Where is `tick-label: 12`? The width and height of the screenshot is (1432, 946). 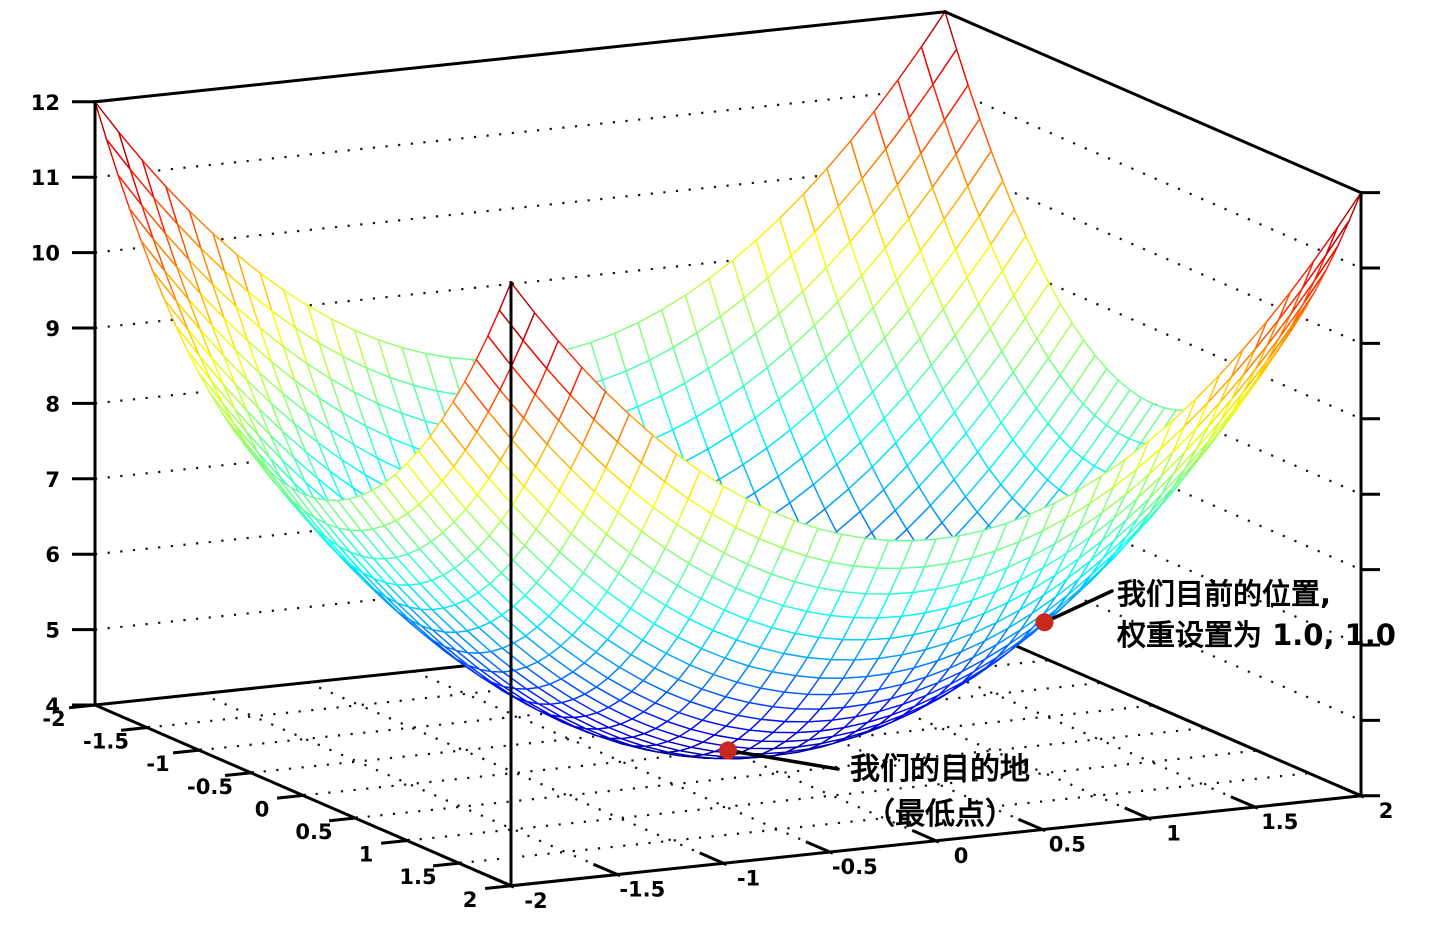 tick-label: 12 is located at coordinates (45, 103).